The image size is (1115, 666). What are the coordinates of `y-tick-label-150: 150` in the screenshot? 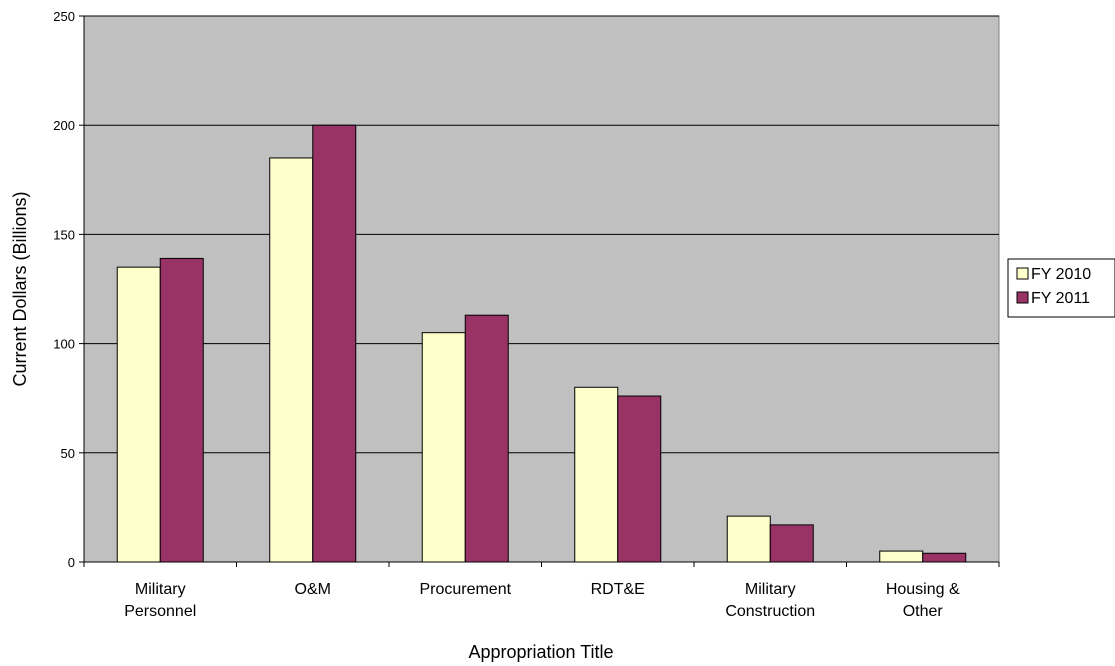 It's located at (64, 234).